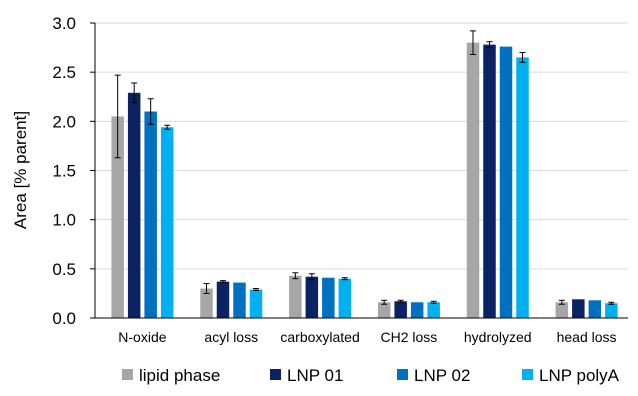 The height and width of the screenshot is (396, 638). I want to click on bar-lipid-phase-ch2-loss, so click(384, 310).